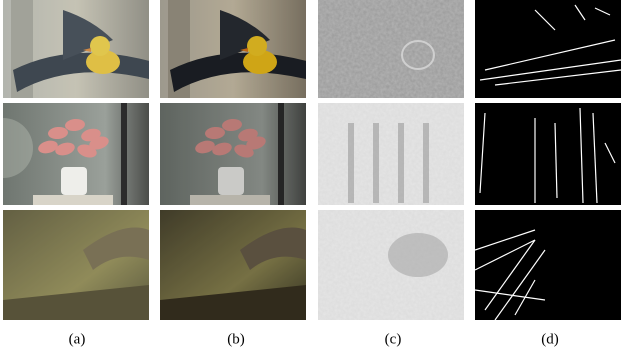  Describe the element at coordinates (77, 339) in the screenshot. I see `panel-label: (a)` at that location.